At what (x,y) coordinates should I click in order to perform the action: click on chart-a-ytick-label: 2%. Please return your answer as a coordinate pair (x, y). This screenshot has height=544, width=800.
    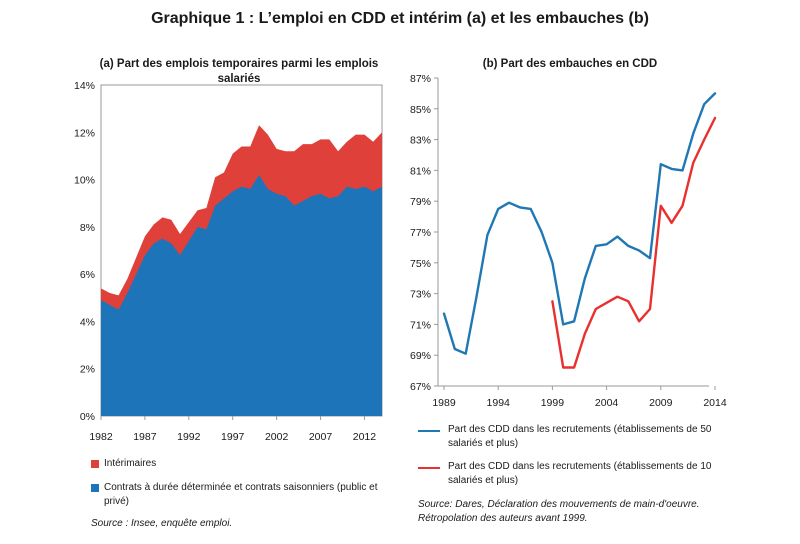
    Looking at the image, I should click on (87, 370).